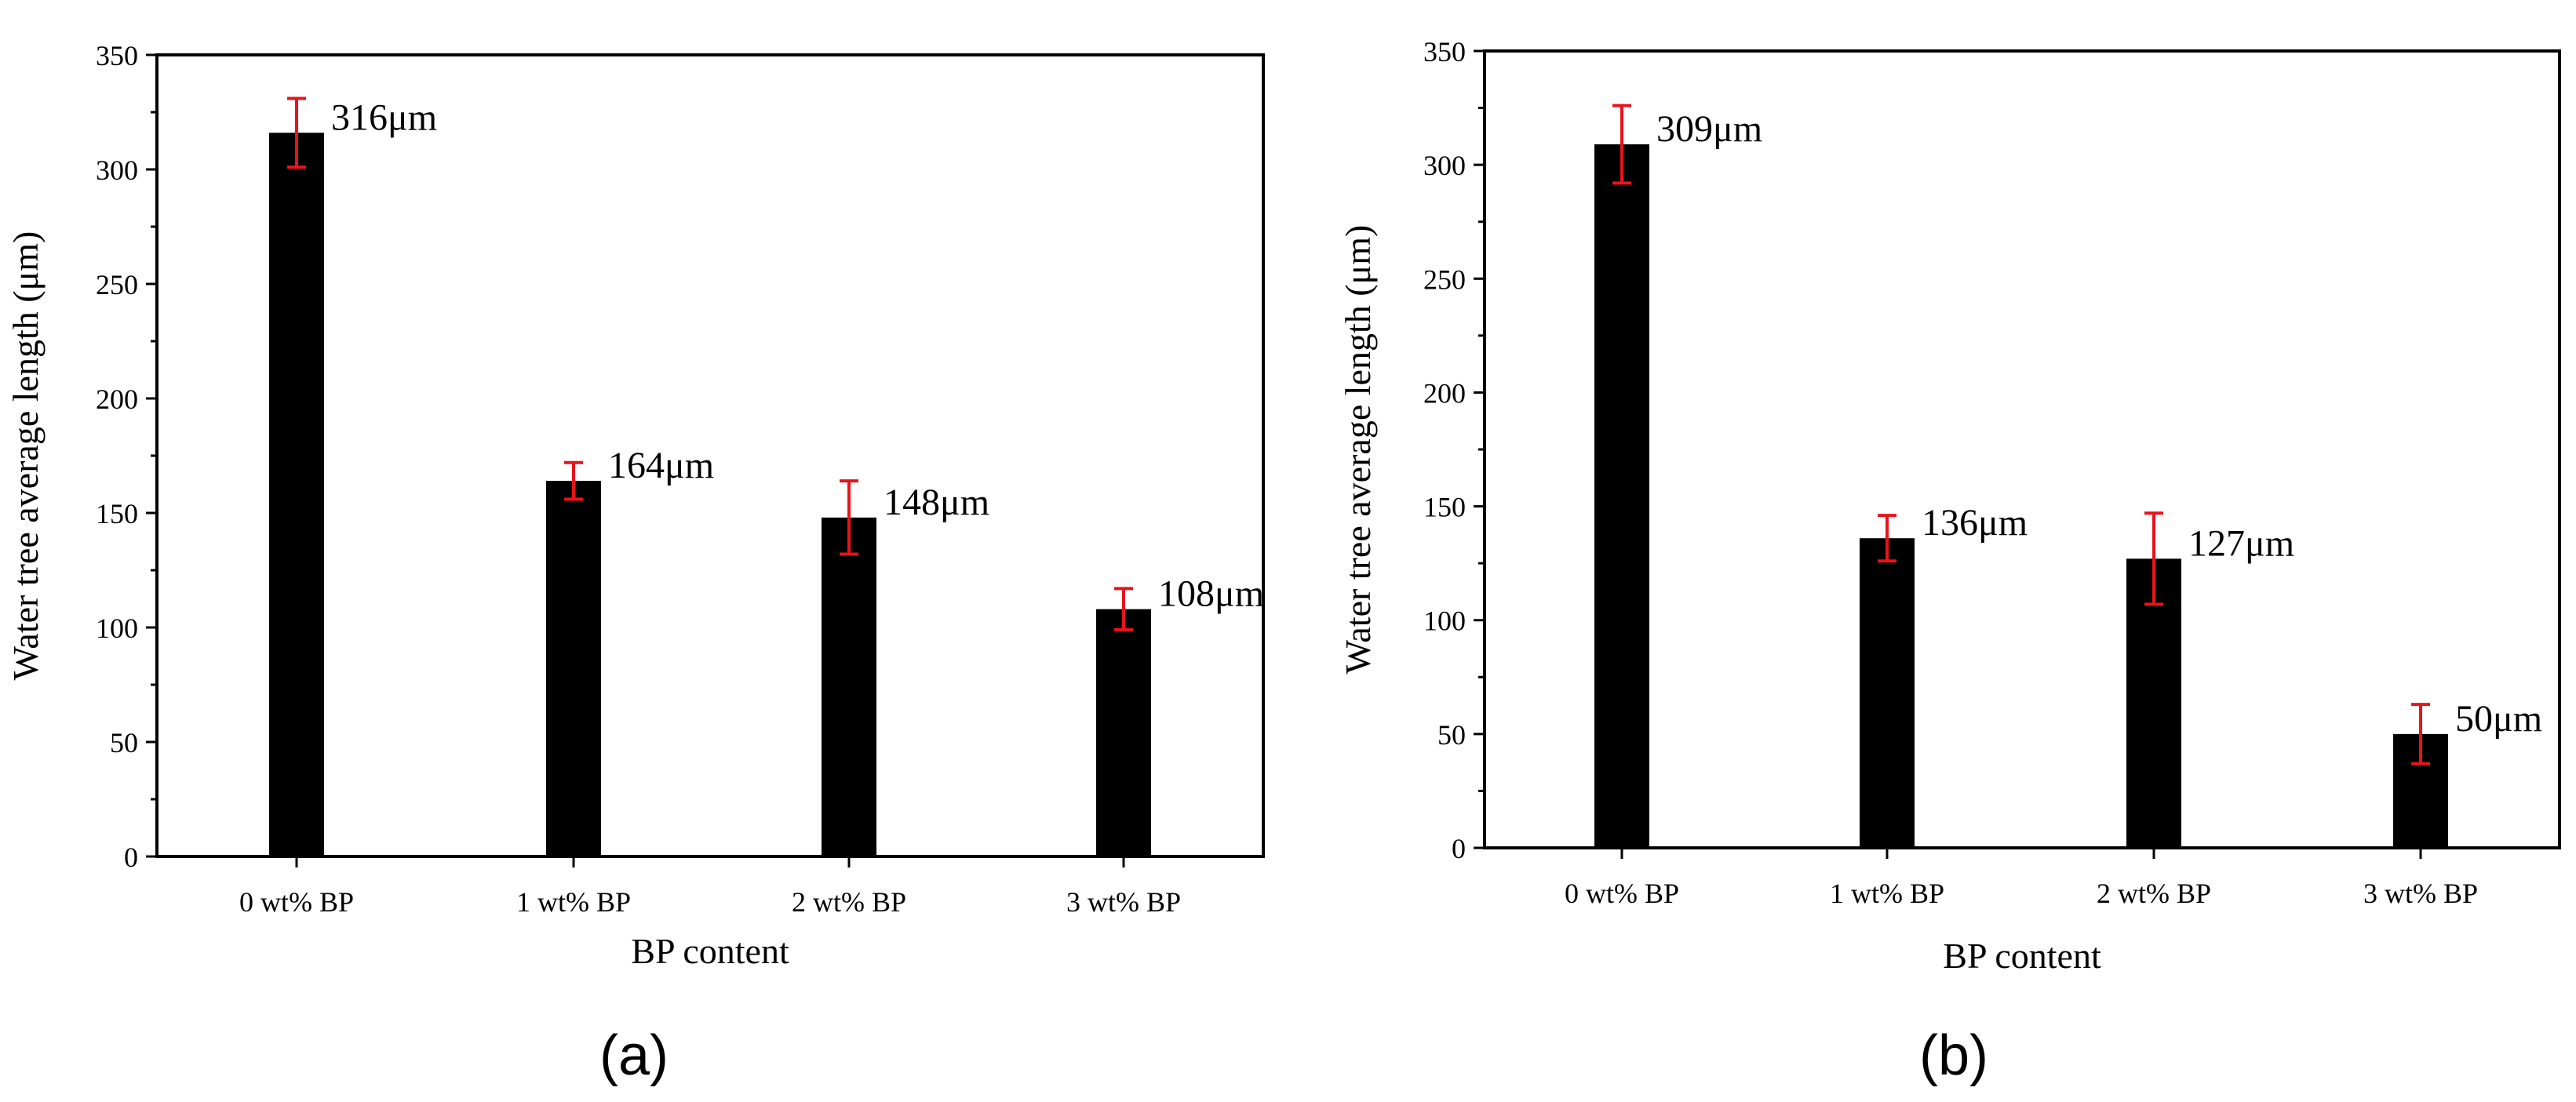 The height and width of the screenshot is (1102, 2576). Describe the element at coordinates (384, 117) in the screenshot. I see `bar-value-label: 316μm` at that location.